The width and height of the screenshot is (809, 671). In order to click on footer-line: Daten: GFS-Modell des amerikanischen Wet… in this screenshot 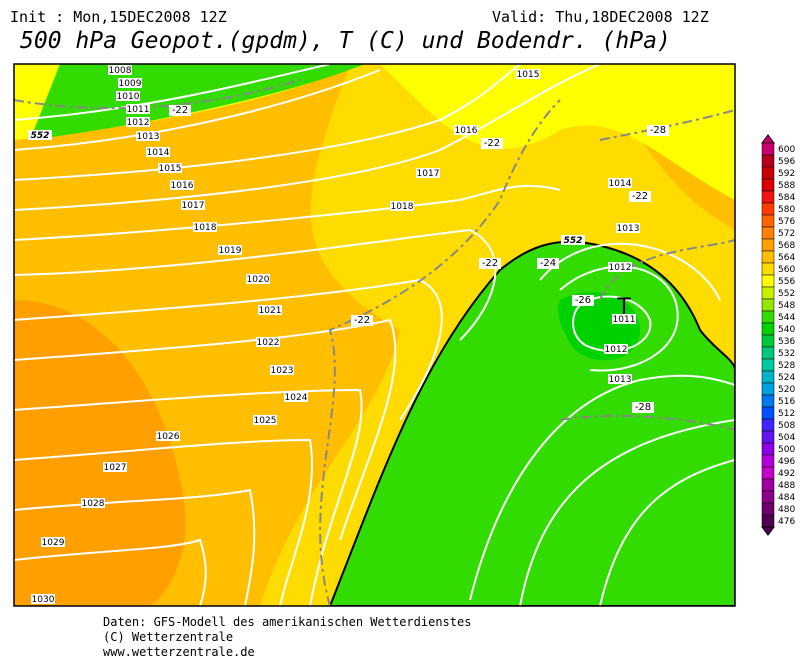, I will do `click(287, 622)`.